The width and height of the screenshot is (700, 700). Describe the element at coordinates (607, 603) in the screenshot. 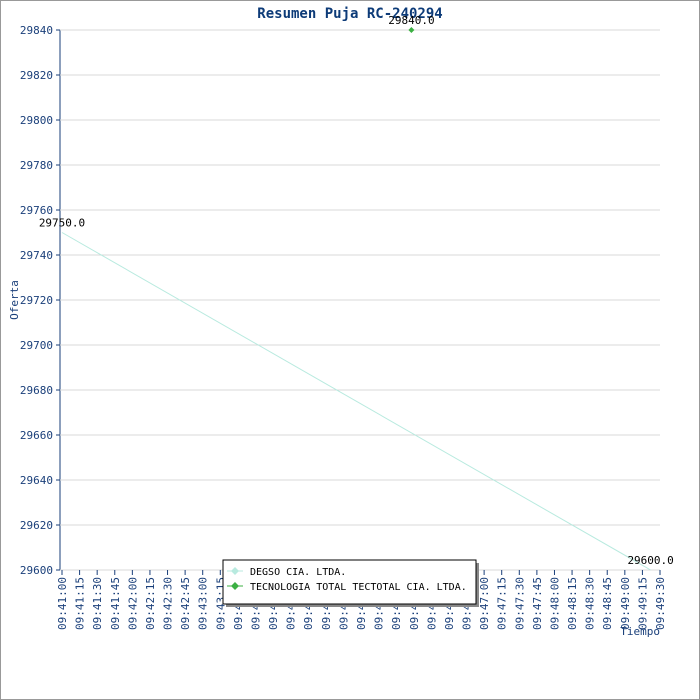

I see `x-tick-label: 09:48:45` at that location.